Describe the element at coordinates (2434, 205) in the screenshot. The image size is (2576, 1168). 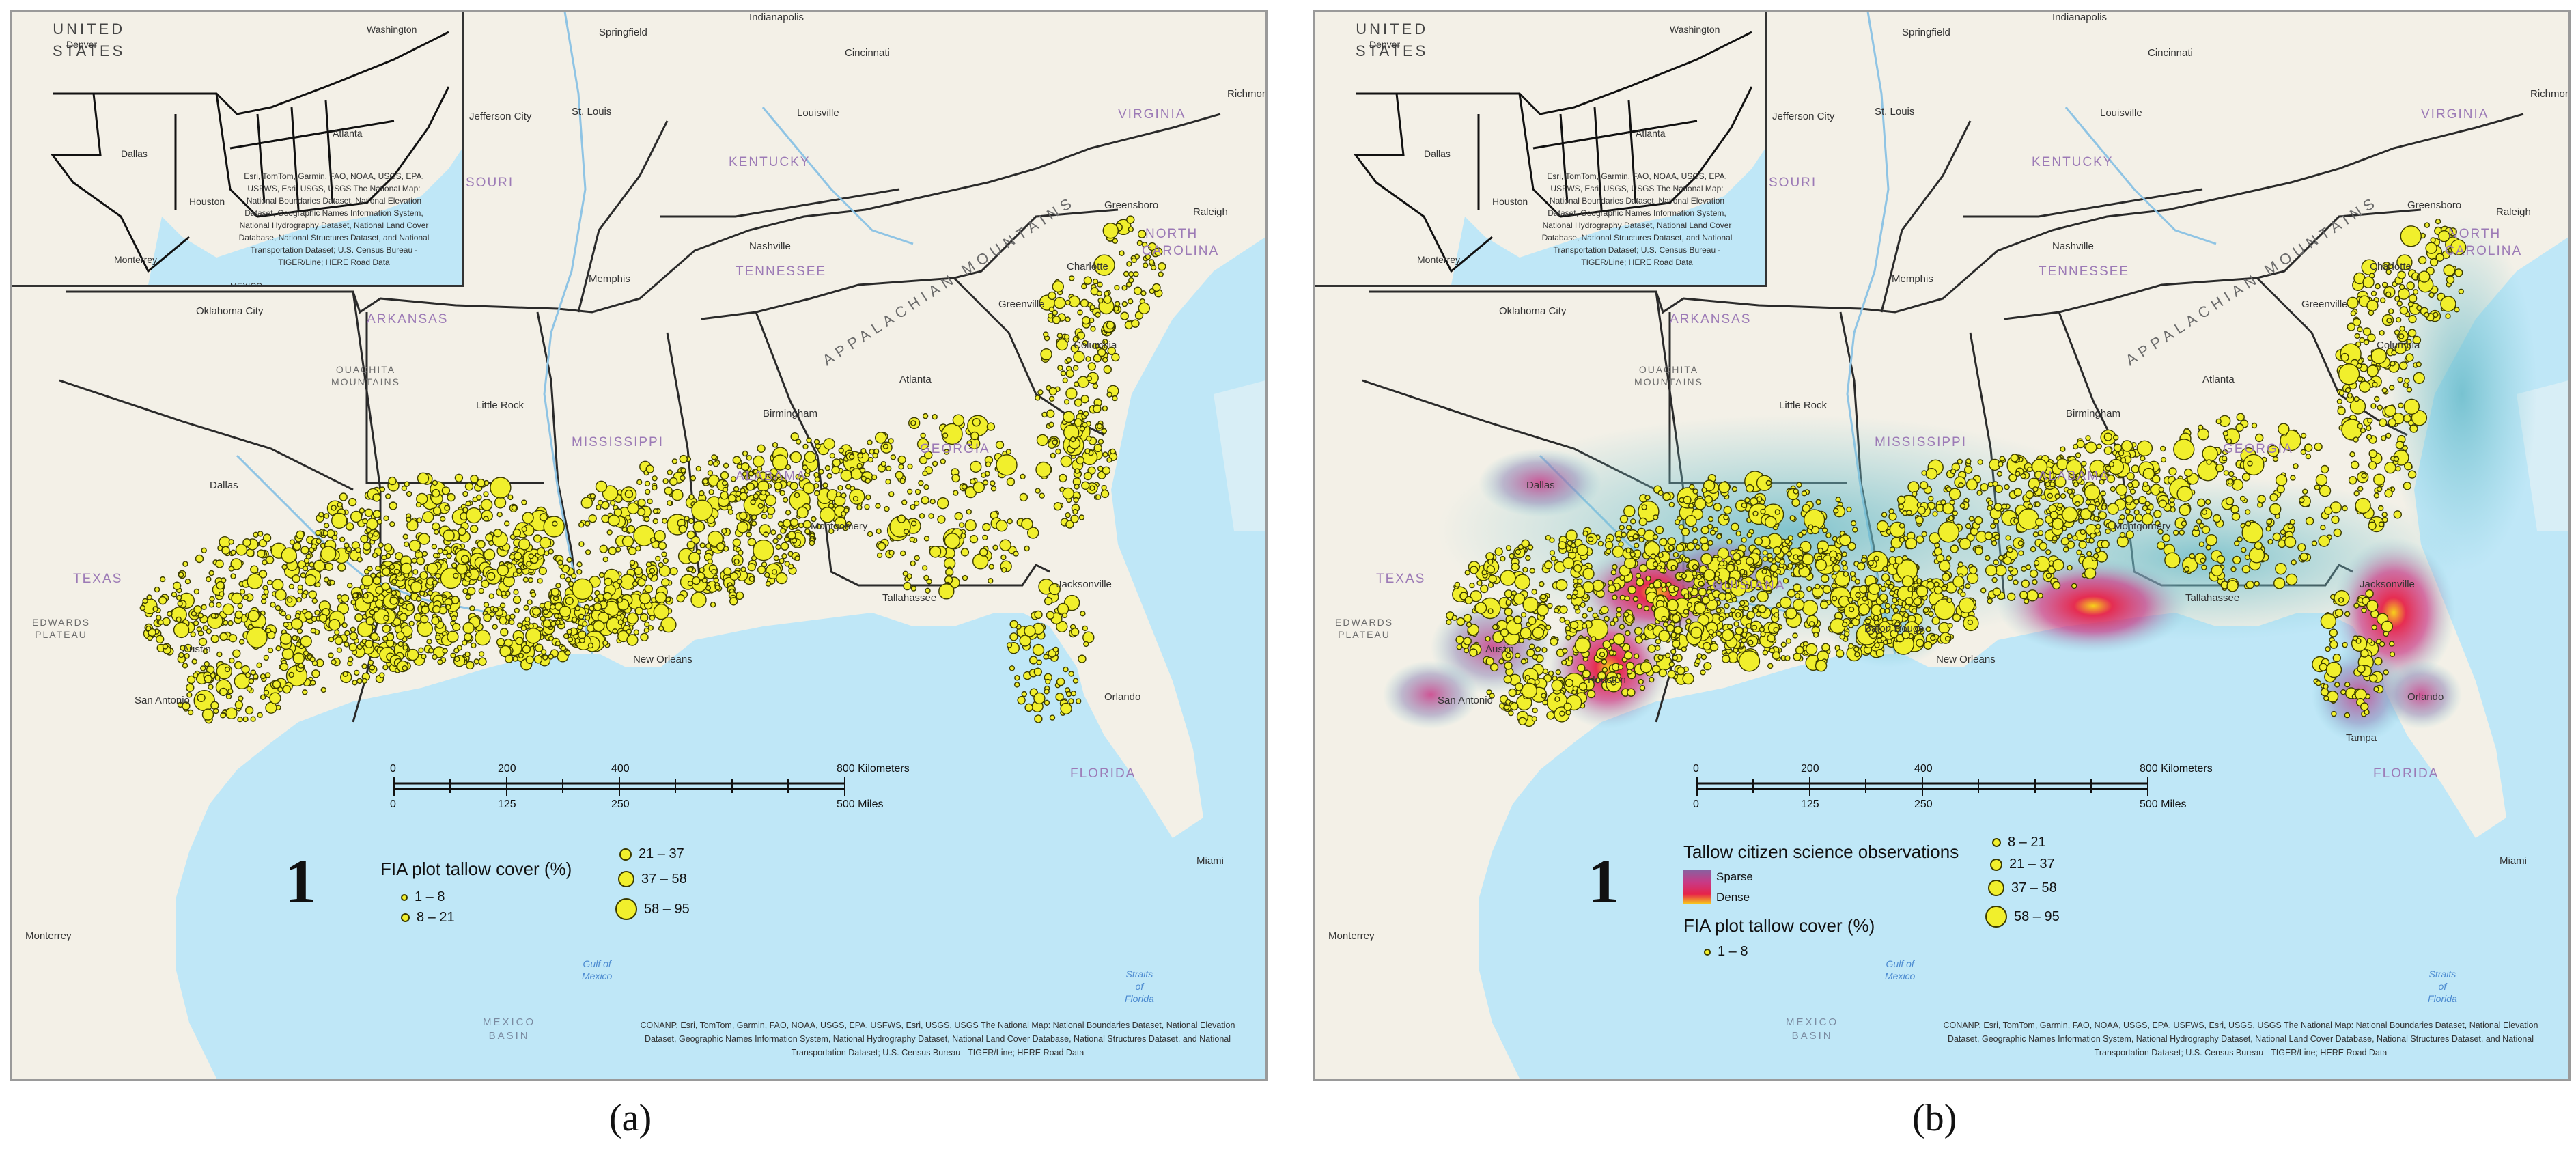
I see `city-b-greensboro: Greensboro` at that location.